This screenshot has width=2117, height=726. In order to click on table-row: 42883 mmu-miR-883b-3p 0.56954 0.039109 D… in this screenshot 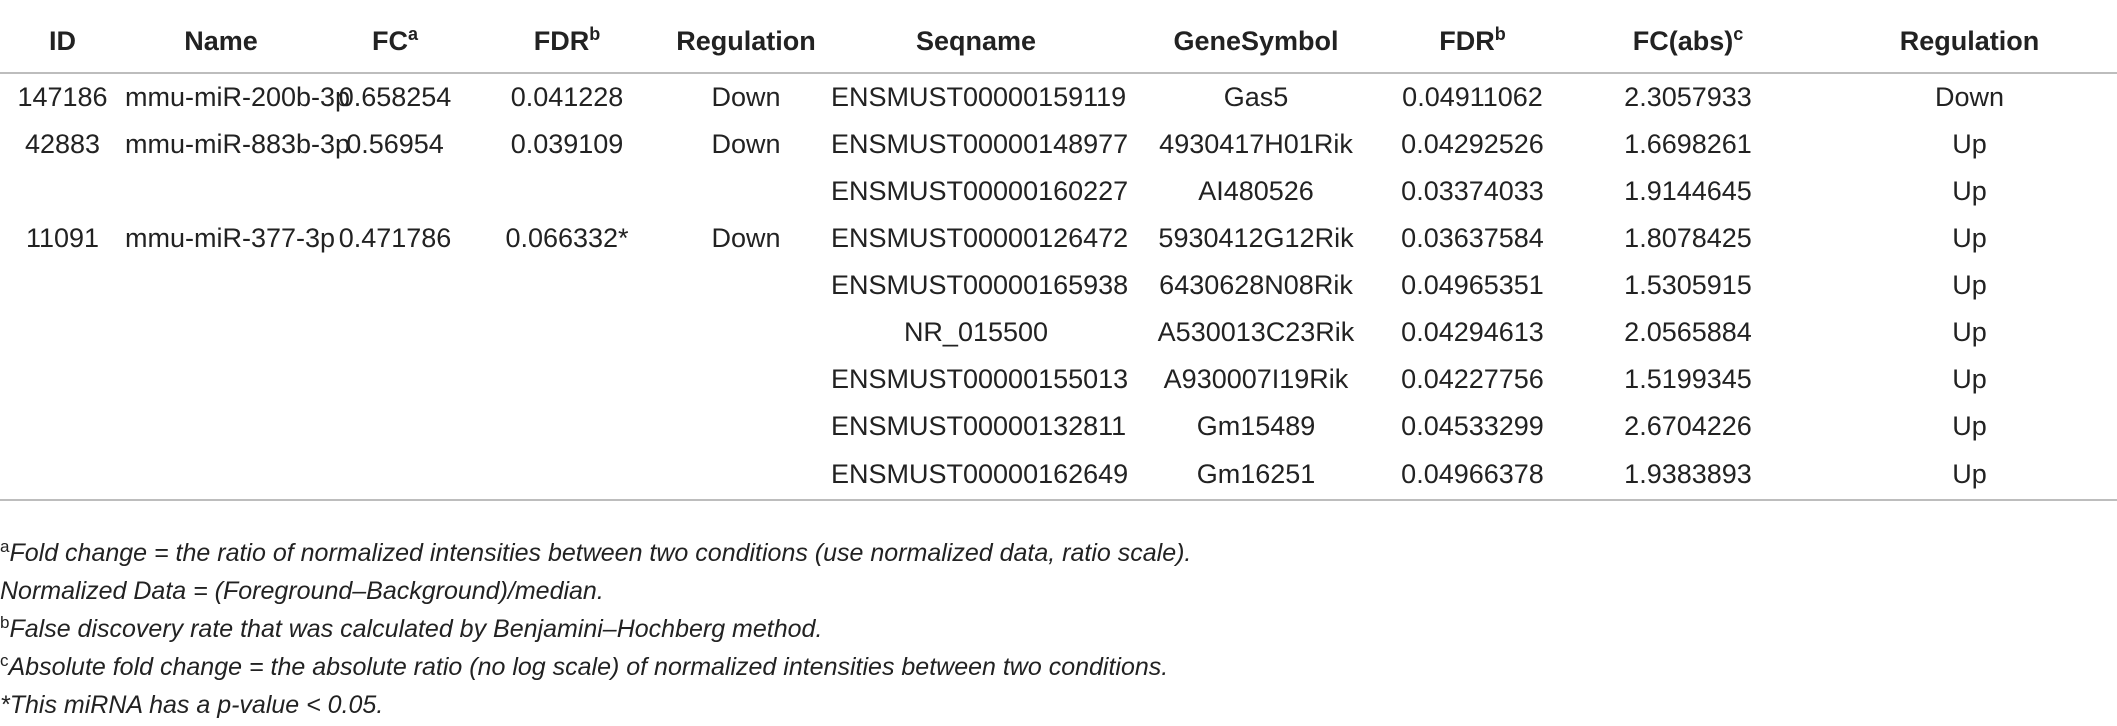, I will do `click(1058, 144)`.